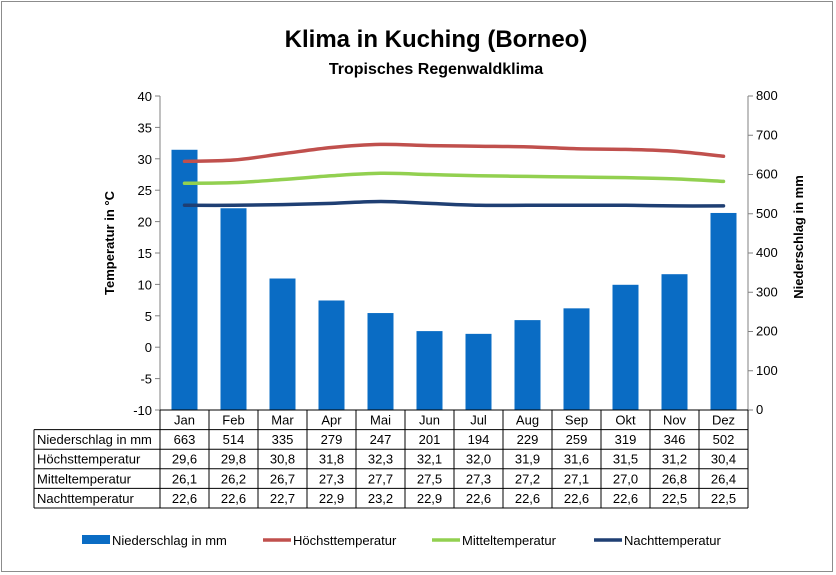 Image resolution: width=836 pixels, height=575 pixels. Describe the element at coordinates (724, 439) in the screenshot. I see `data-label: 502` at that location.